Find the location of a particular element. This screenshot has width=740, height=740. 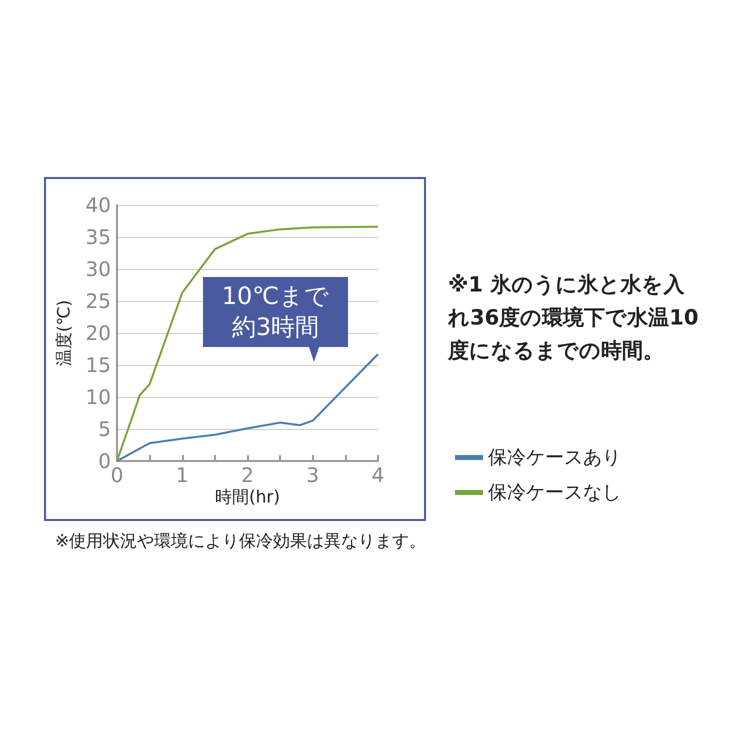

y-tick-label: 25 is located at coordinates (98, 301).